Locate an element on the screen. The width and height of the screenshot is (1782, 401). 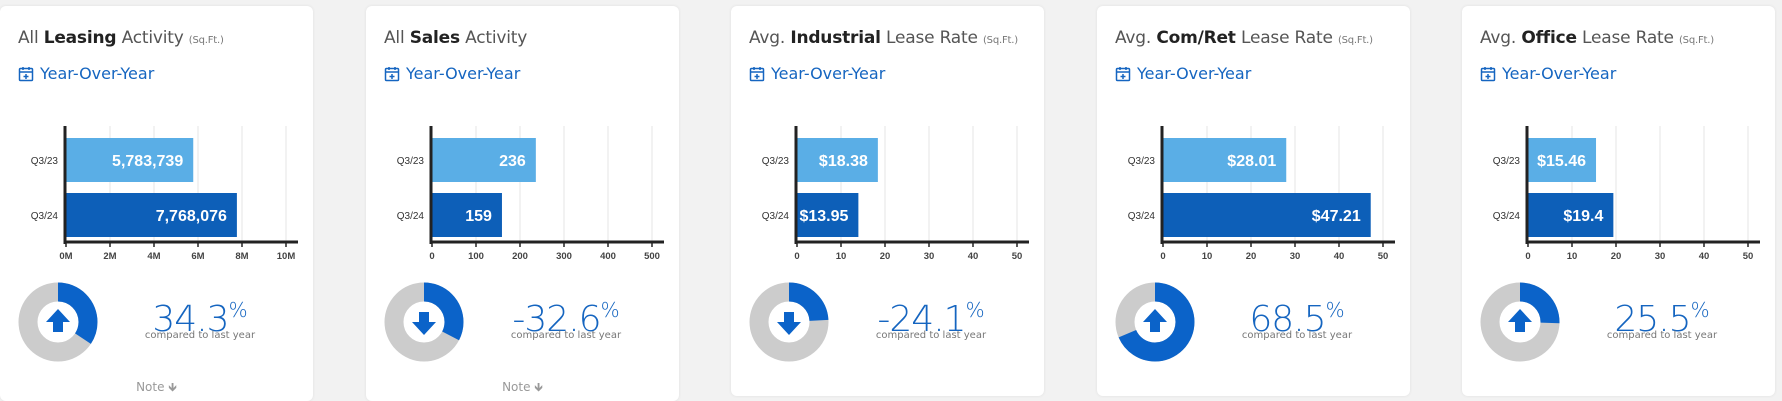
title-suffix: Lease Rate is located at coordinates (1628, 38).